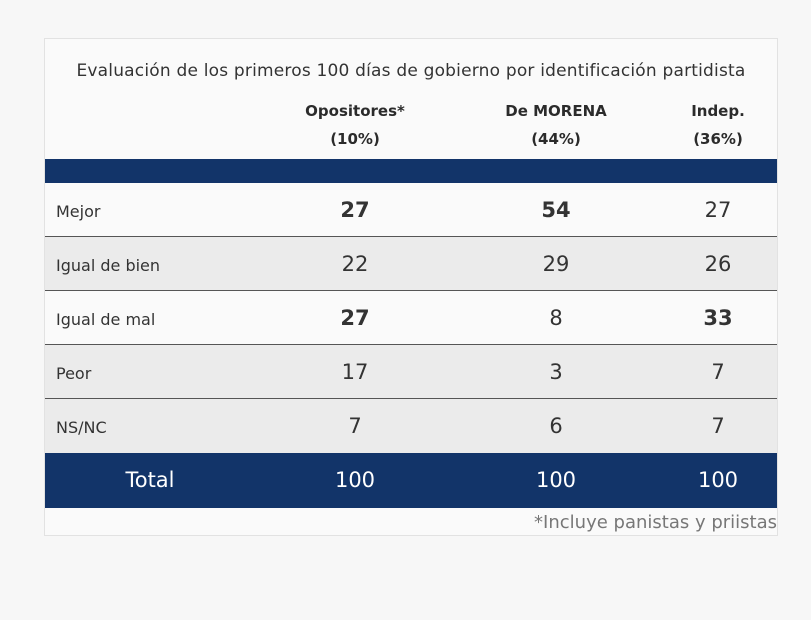  What do you see at coordinates (411, 264) in the screenshot?
I see `table-row: Igual de bien 22 29 26` at bounding box center [411, 264].